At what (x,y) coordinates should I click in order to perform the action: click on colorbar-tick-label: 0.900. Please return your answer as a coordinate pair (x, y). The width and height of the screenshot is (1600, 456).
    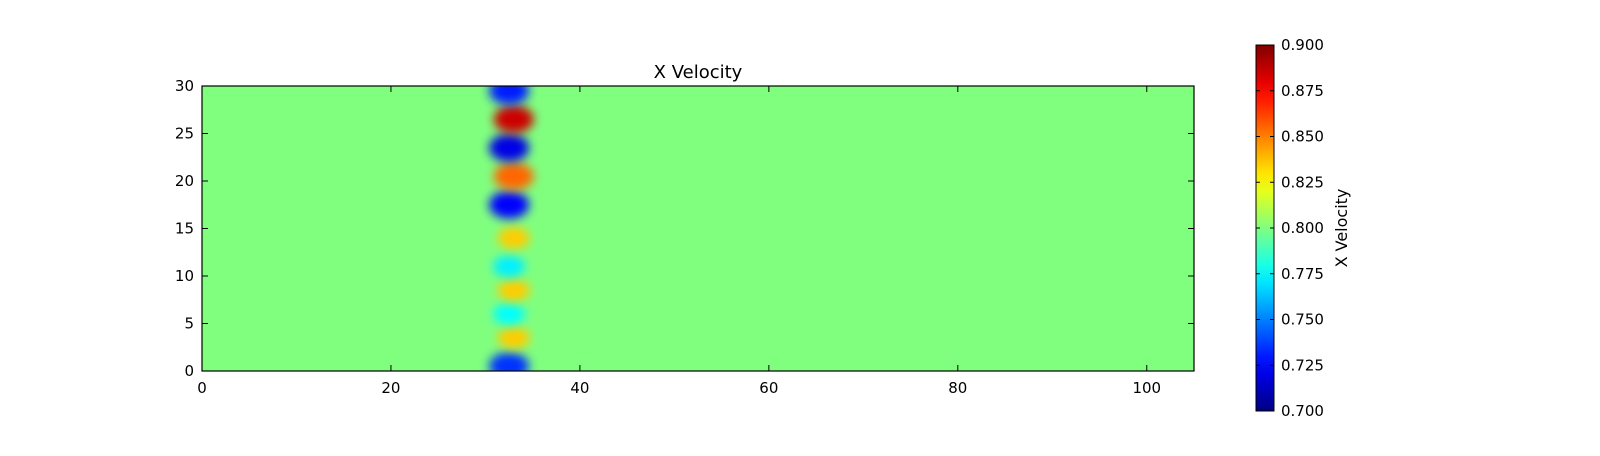
    Looking at the image, I should click on (1302, 45).